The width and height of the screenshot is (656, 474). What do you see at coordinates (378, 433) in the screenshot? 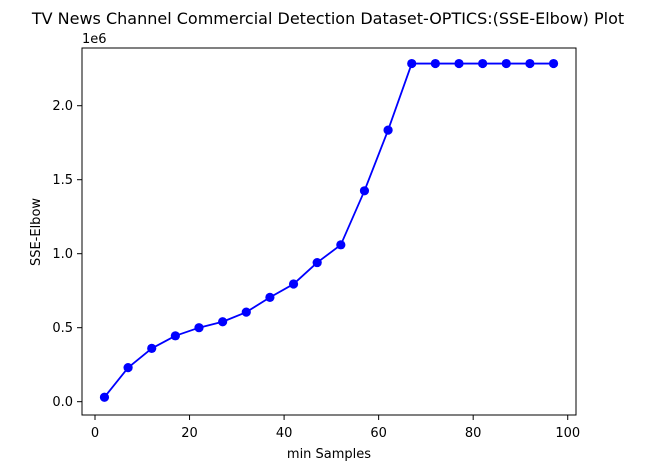
I see `x-tick-label: 60` at bounding box center [378, 433].